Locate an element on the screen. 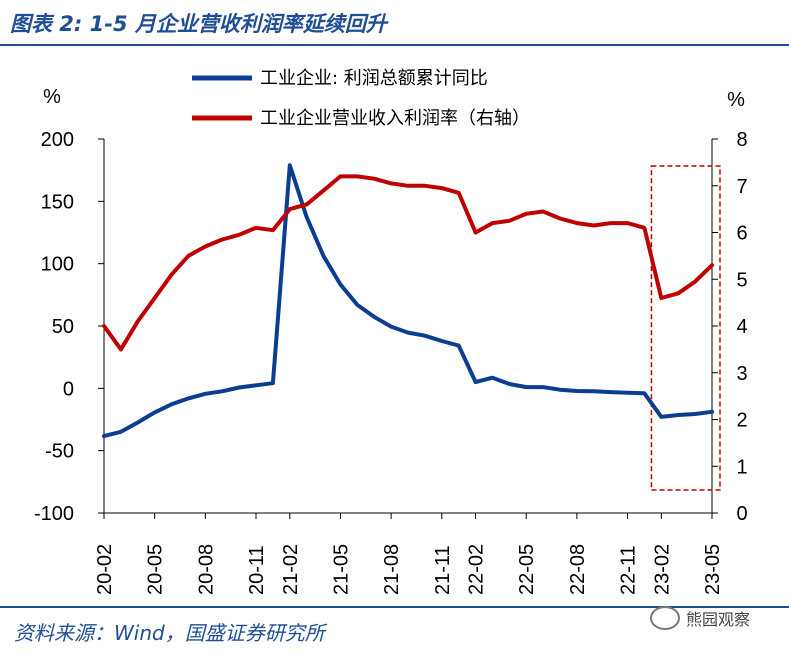  watermark: 熊园观察 is located at coordinates (700, 618).